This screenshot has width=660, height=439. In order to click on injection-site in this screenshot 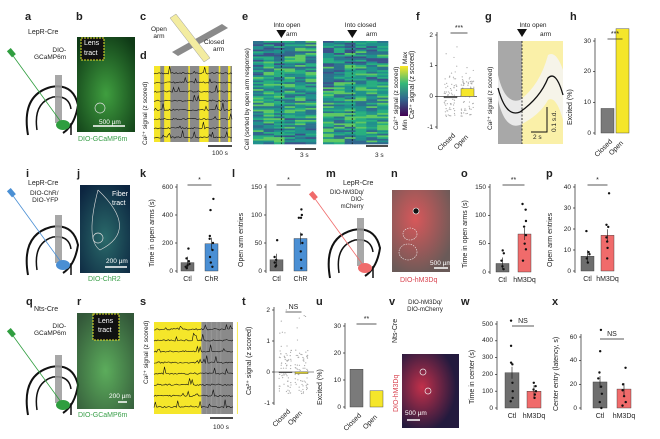, I will do `click(63, 265)`.